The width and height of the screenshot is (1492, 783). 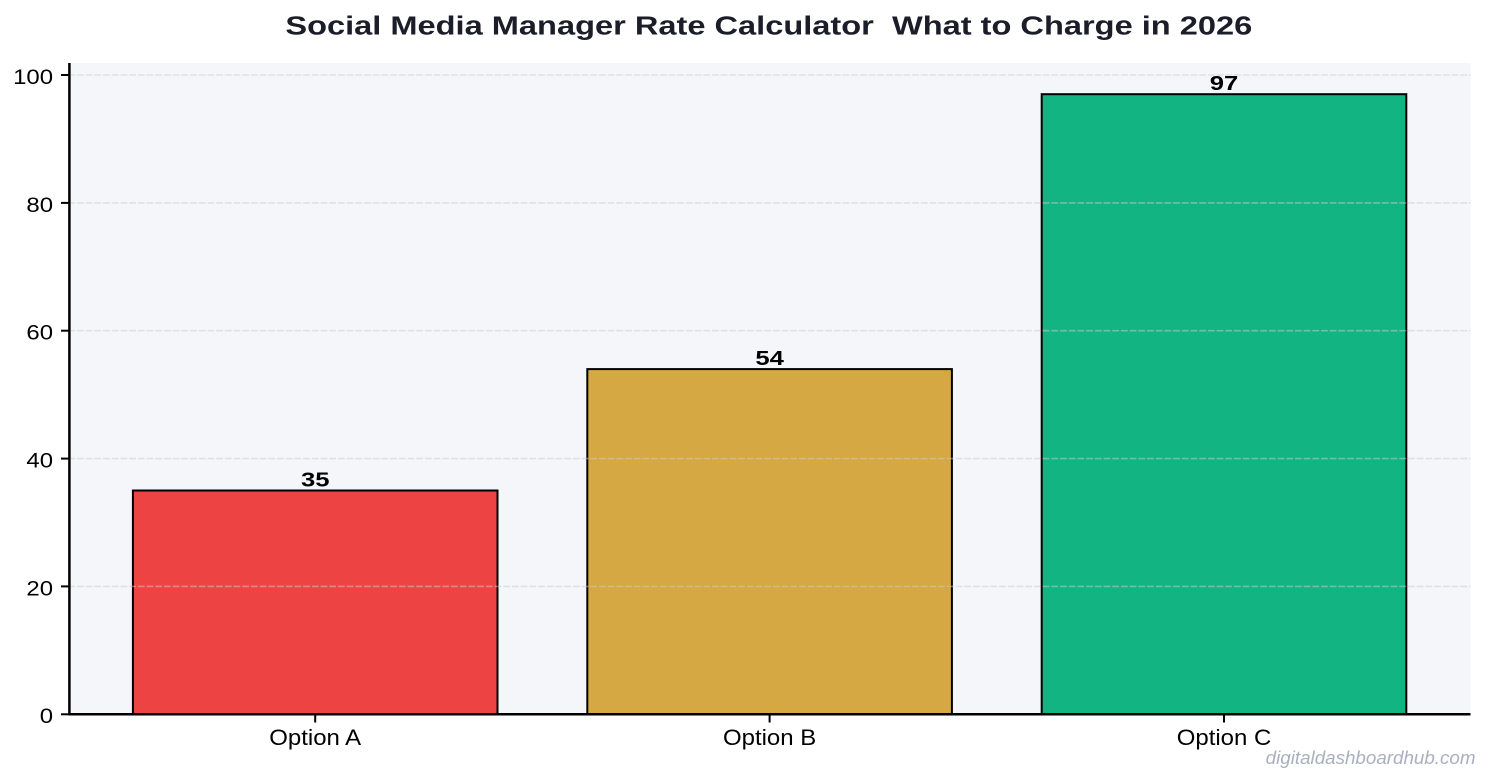 What do you see at coordinates (39, 204) in the screenshot?
I see `svg-text: 80` at bounding box center [39, 204].